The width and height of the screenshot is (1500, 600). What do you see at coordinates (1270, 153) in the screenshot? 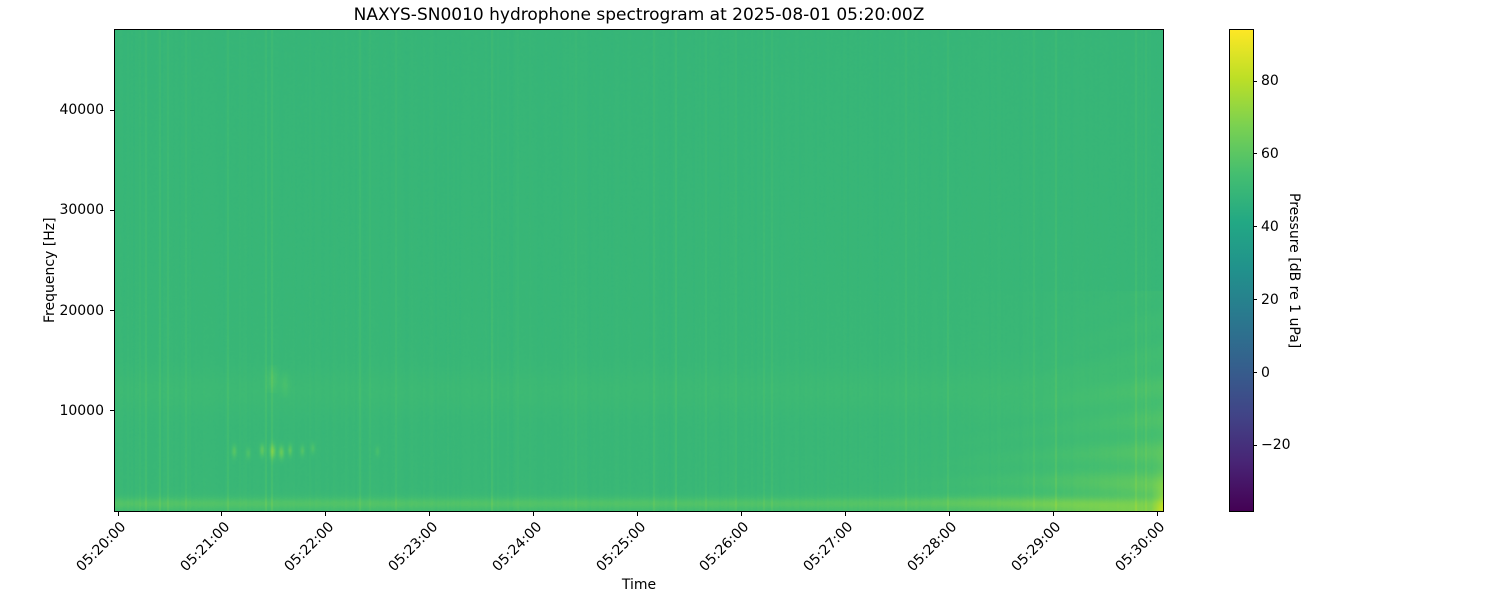
I see `colorbar-tick-label: 60` at bounding box center [1270, 153].